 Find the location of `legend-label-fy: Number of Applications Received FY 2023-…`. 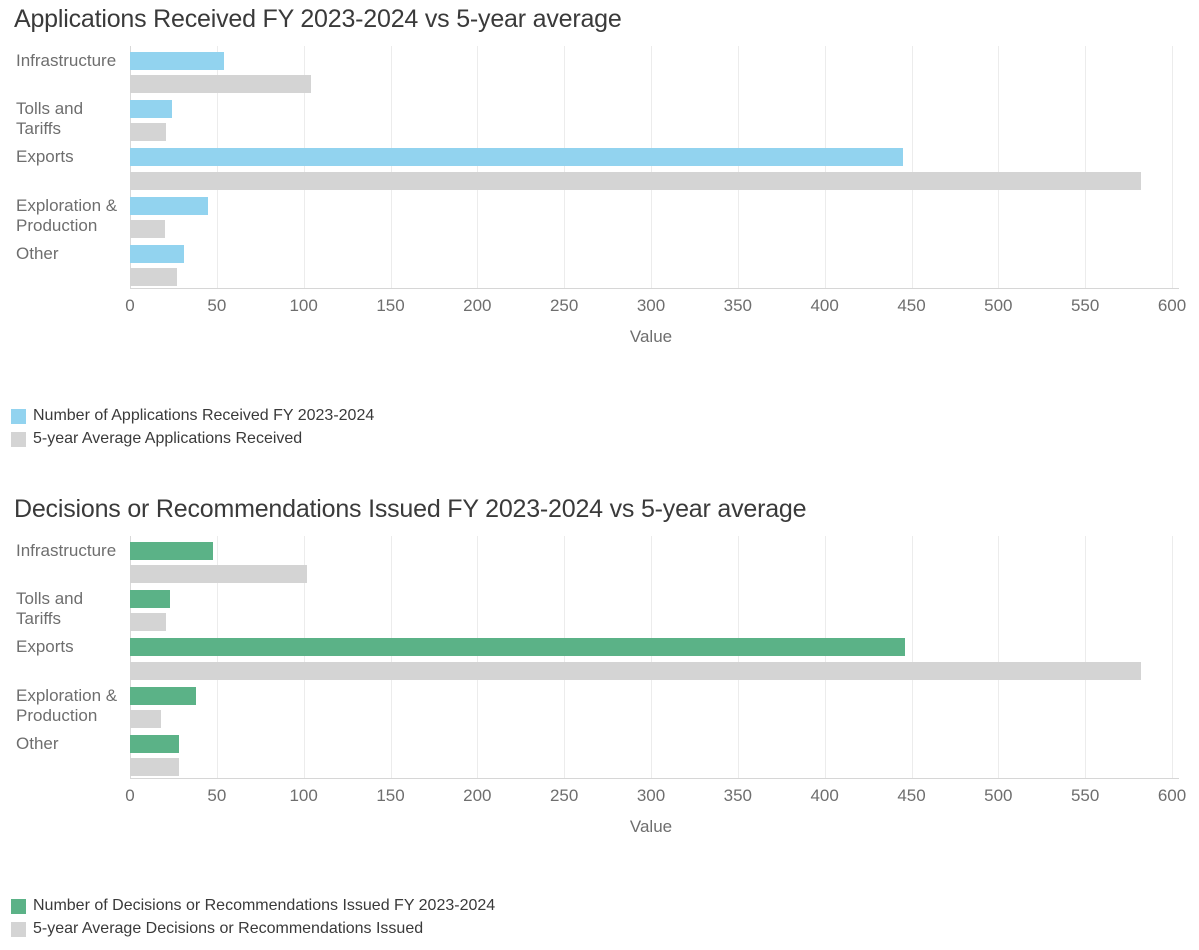

legend-label-fy: Number of Applications Received FY 2023-… is located at coordinates (204, 415).